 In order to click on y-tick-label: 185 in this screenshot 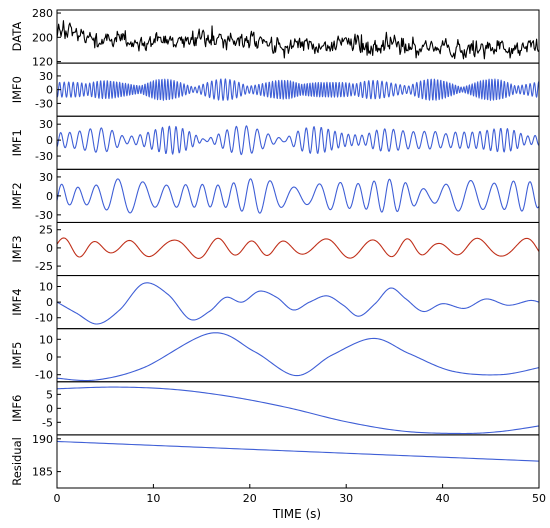, I will do `click(42, 472)`.